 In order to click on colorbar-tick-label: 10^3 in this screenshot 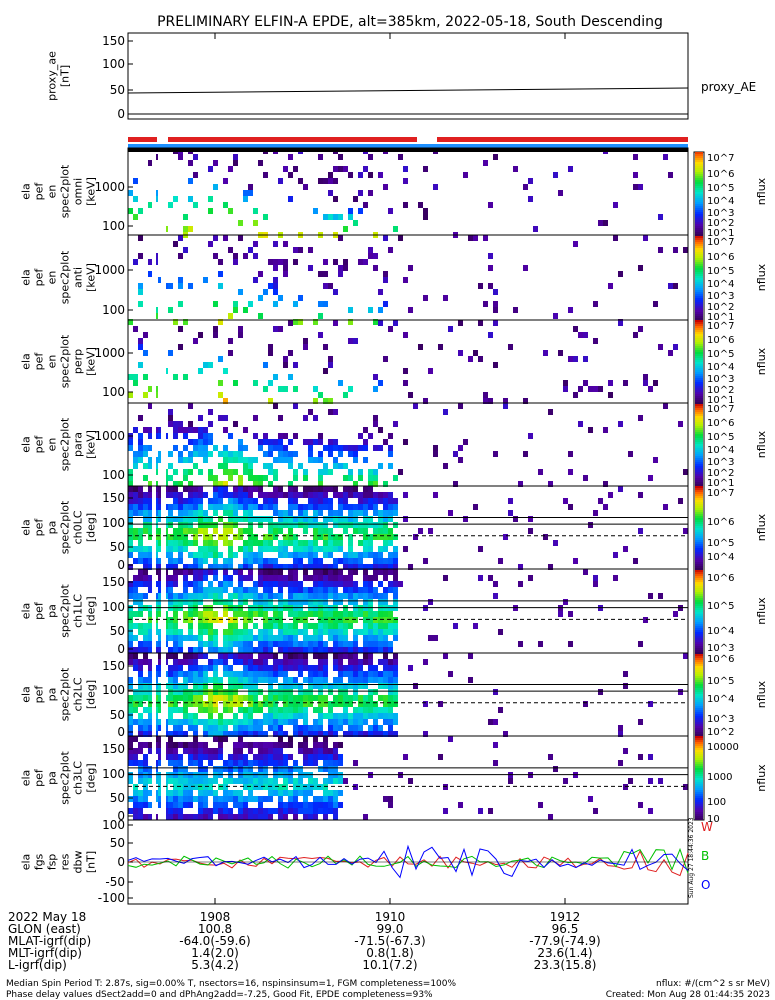, I will do `click(720, 719)`.